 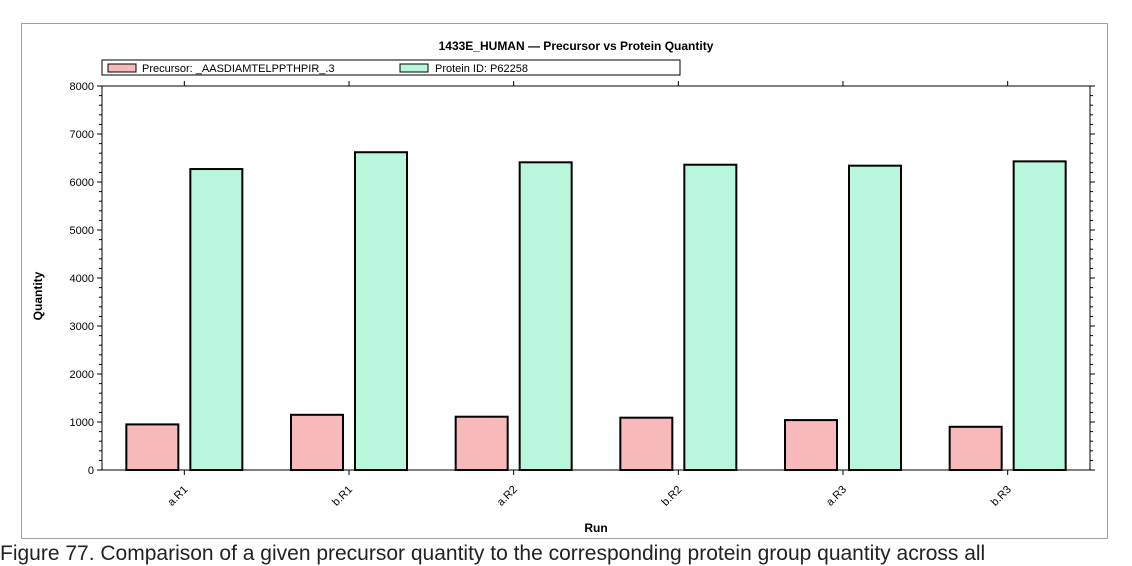 What do you see at coordinates (122, 68) in the screenshot?
I see `legend-swatch-precursor` at bounding box center [122, 68].